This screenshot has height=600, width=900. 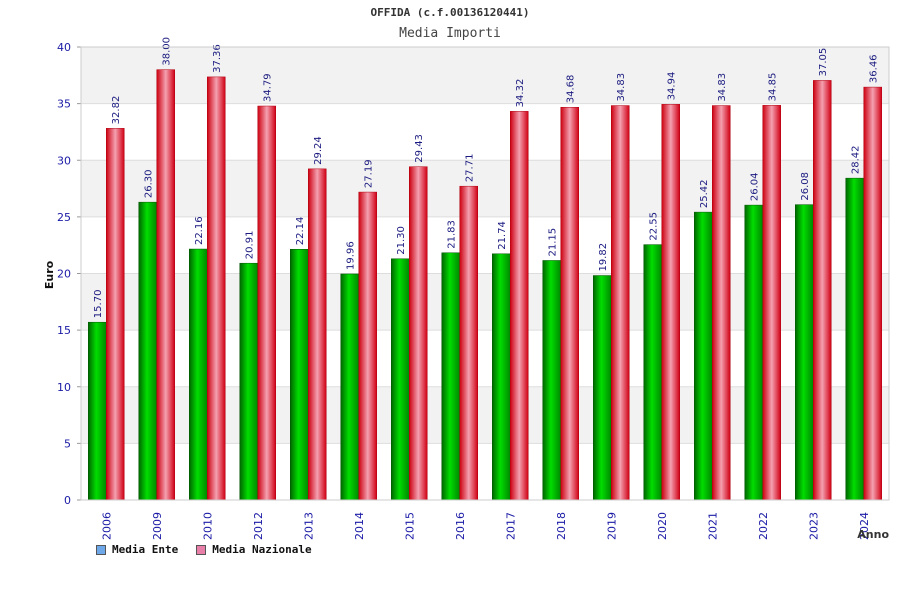 What do you see at coordinates (207, 526) in the screenshot?
I see `x-tick-label: 2010` at bounding box center [207, 526].